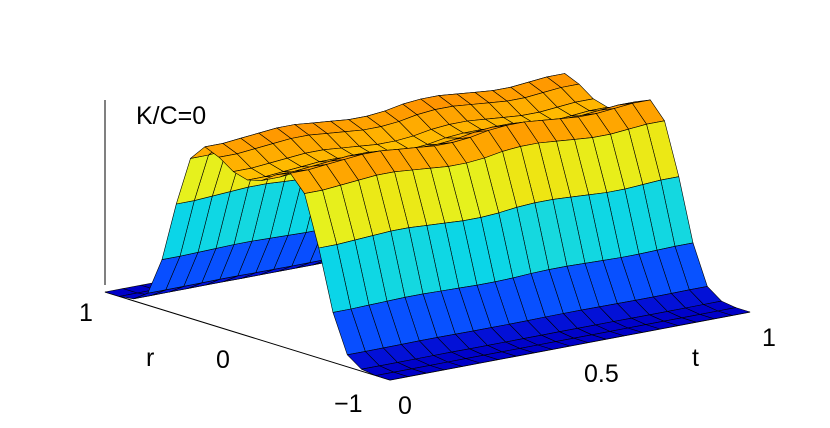 The width and height of the screenshot is (830, 428). I want to click on r-axis-label: r, so click(150, 358).